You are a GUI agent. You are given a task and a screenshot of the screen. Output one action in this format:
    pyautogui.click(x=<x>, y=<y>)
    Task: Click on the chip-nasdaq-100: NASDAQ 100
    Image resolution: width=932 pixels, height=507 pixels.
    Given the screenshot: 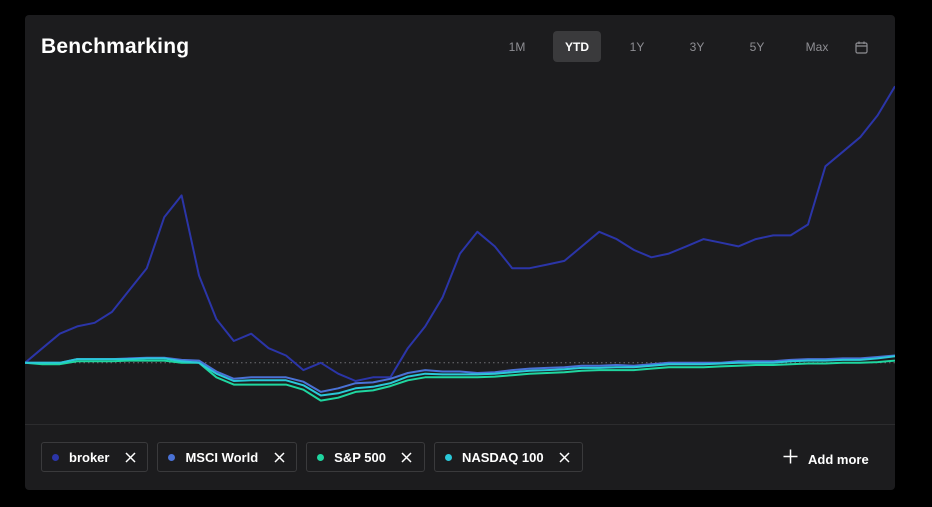 What is the action you would take?
    pyautogui.click(x=508, y=457)
    